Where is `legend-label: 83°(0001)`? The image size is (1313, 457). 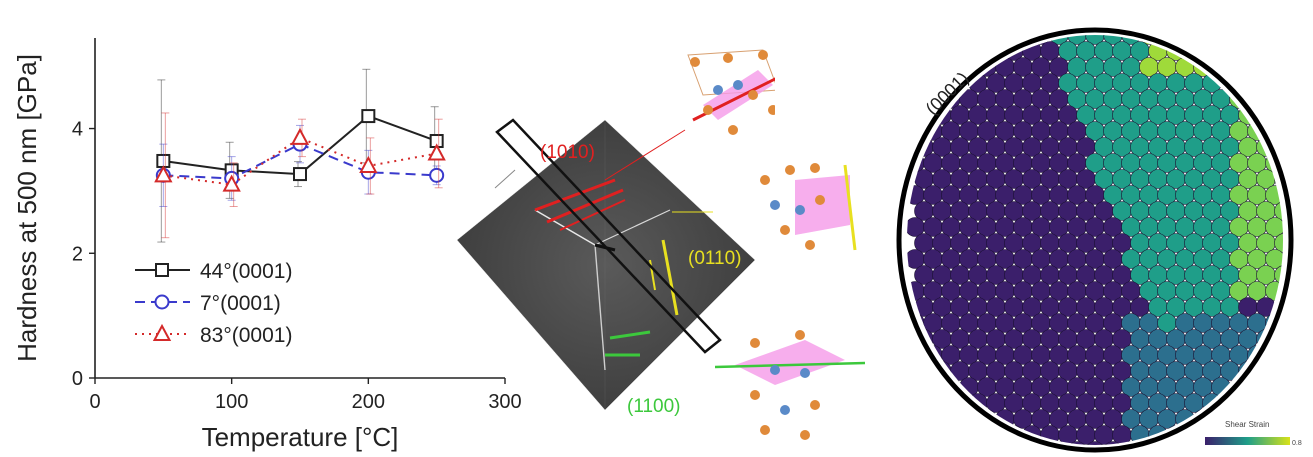 legend-label: 83°(0001) is located at coordinates (246, 335).